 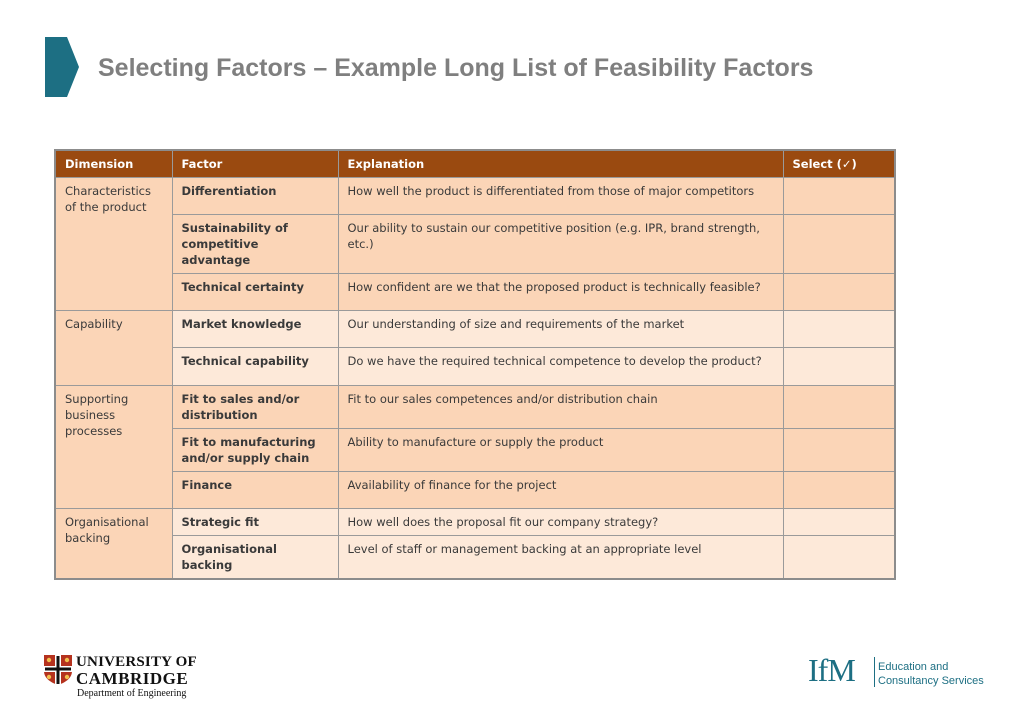 What do you see at coordinates (113, 244) in the screenshot?
I see `dimension-cell: Characteristics of the product` at bounding box center [113, 244].